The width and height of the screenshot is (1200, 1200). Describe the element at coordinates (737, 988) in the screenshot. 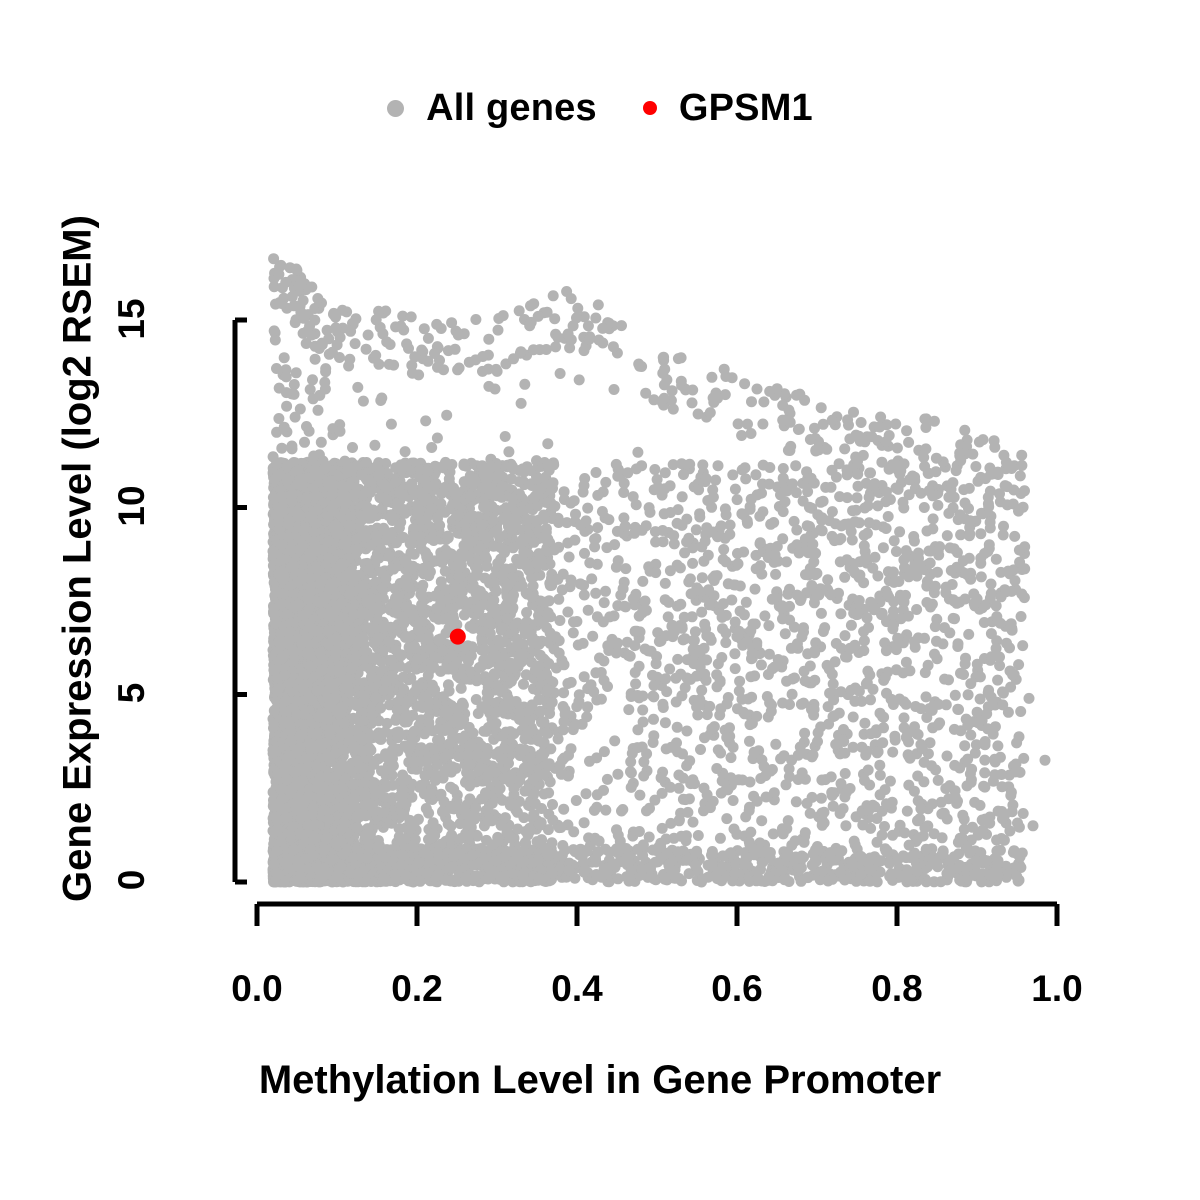

I see `x-tick-label-3: 0.6` at that location.